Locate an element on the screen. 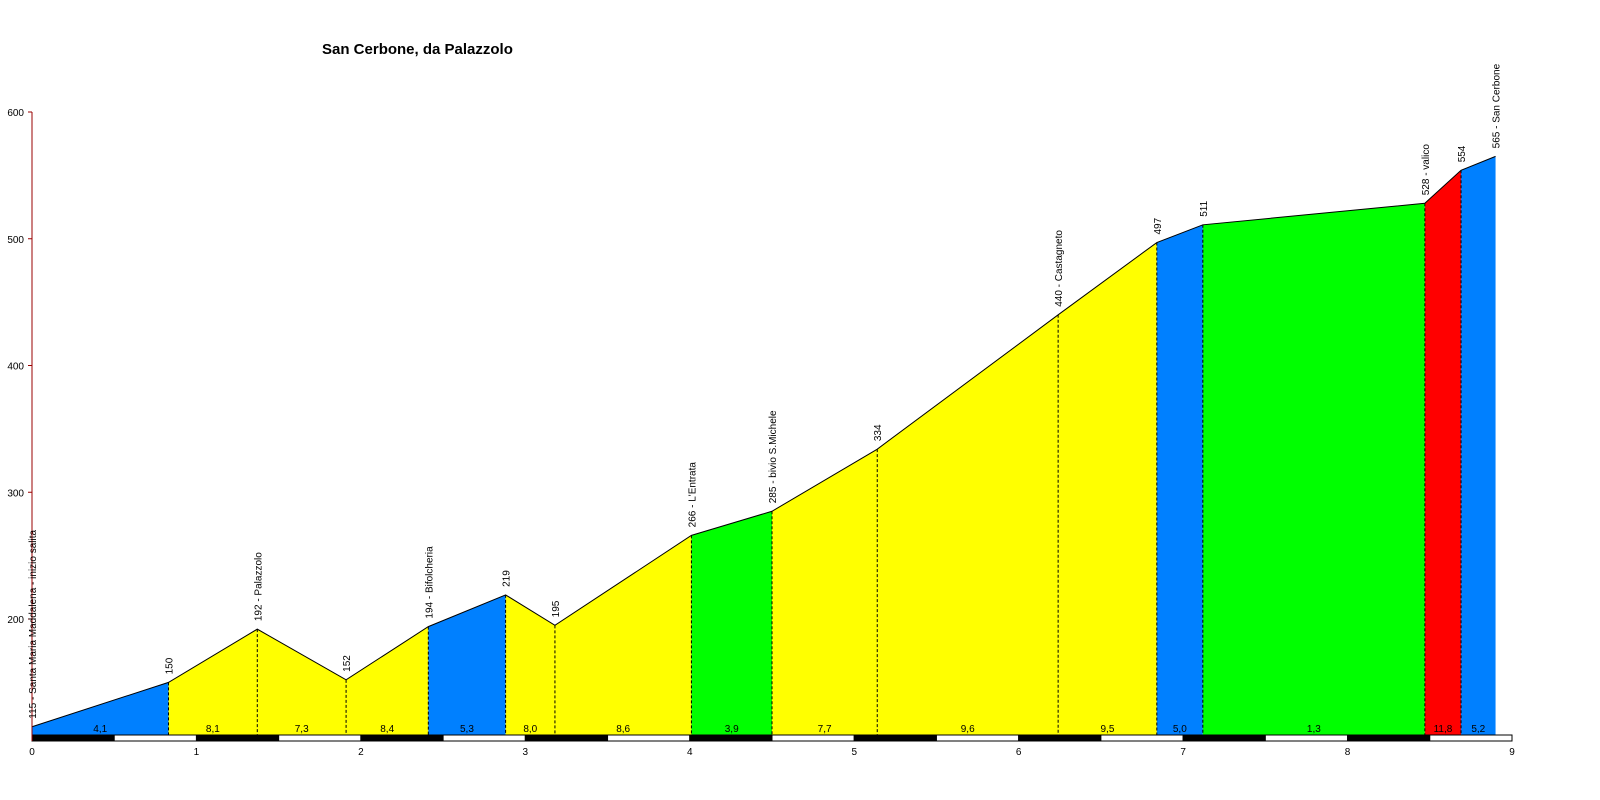  distance-scale-bar is located at coordinates (772, 738).